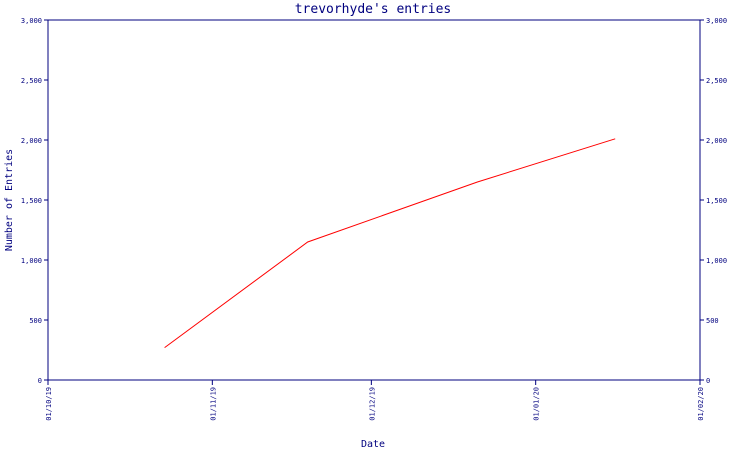  What do you see at coordinates (701, 404) in the screenshot?
I see `x-tick-label: 01/02/20` at bounding box center [701, 404].